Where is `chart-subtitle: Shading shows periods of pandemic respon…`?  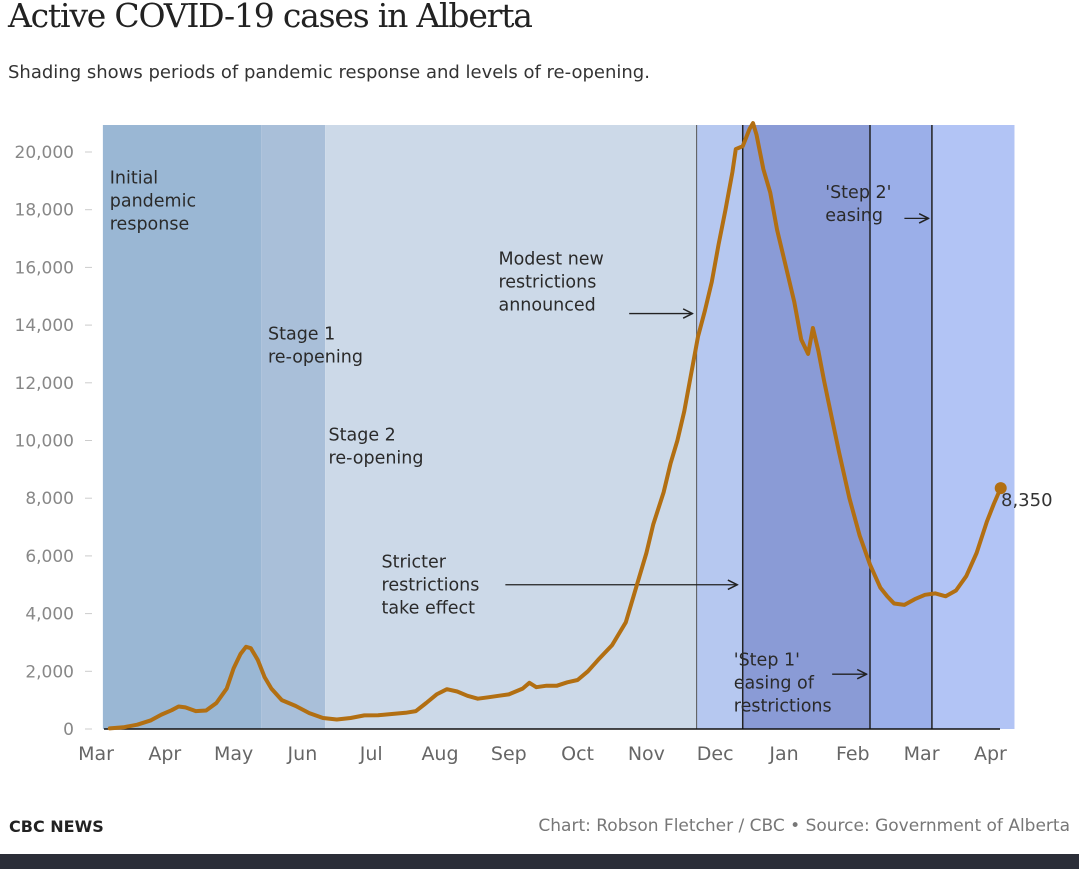 chart-subtitle: Shading shows periods of pandemic respon… is located at coordinates (329, 72).